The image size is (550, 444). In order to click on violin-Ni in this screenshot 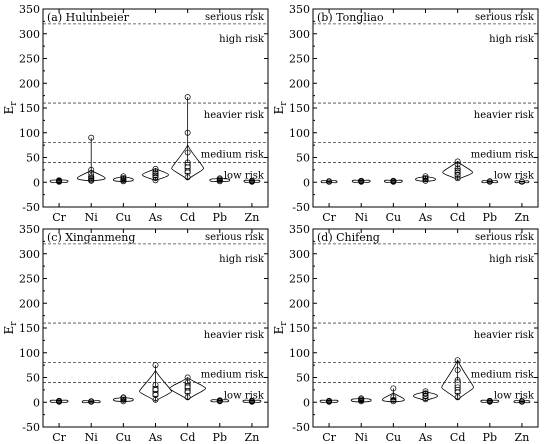, I will do `click(361, 400)`.